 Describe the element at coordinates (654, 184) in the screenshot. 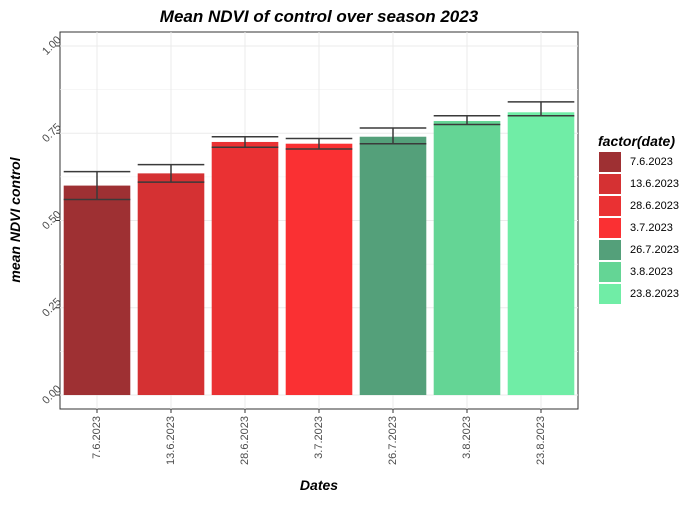

I see `legend-label: 13.6.2023` at that location.